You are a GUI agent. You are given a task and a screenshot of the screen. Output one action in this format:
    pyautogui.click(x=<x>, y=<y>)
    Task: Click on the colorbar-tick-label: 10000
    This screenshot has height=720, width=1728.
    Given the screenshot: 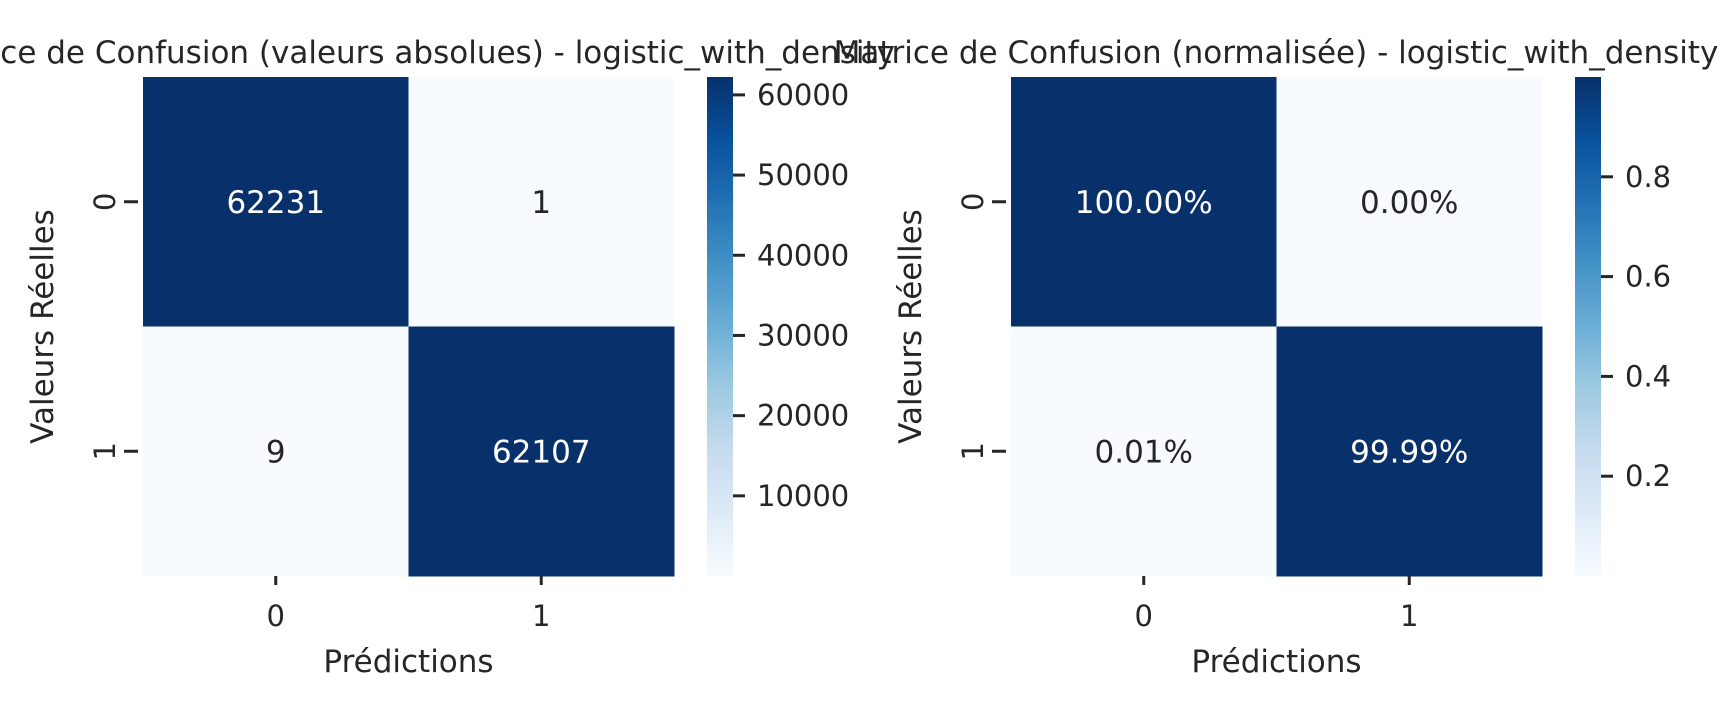 What is the action you would take?
    pyautogui.click(x=803, y=496)
    